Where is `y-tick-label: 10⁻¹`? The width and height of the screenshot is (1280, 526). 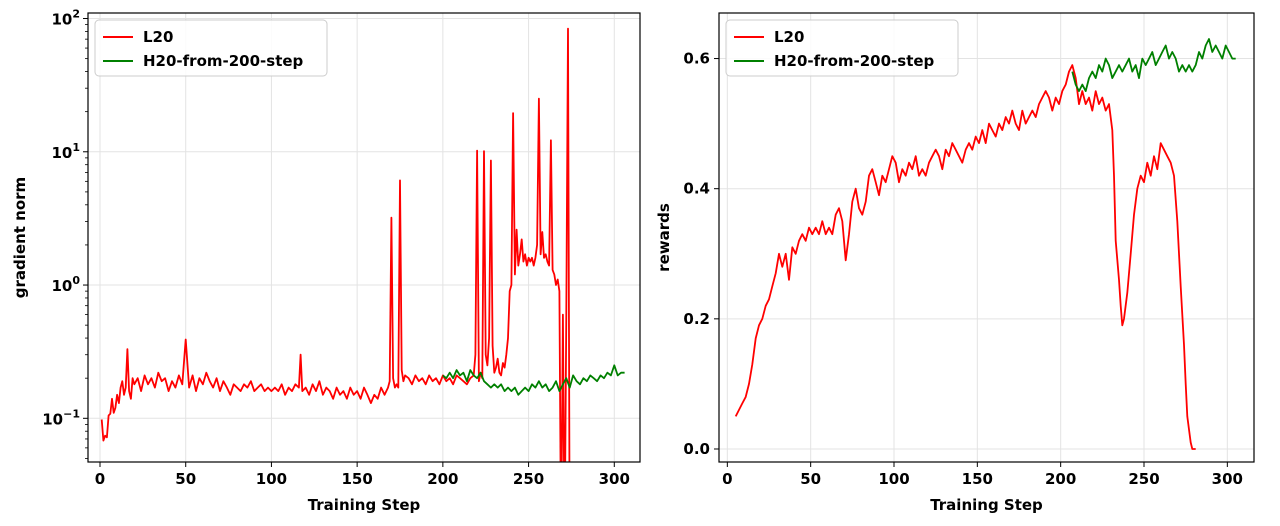 y-tick-label: 10⁻¹ is located at coordinates (61, 417).